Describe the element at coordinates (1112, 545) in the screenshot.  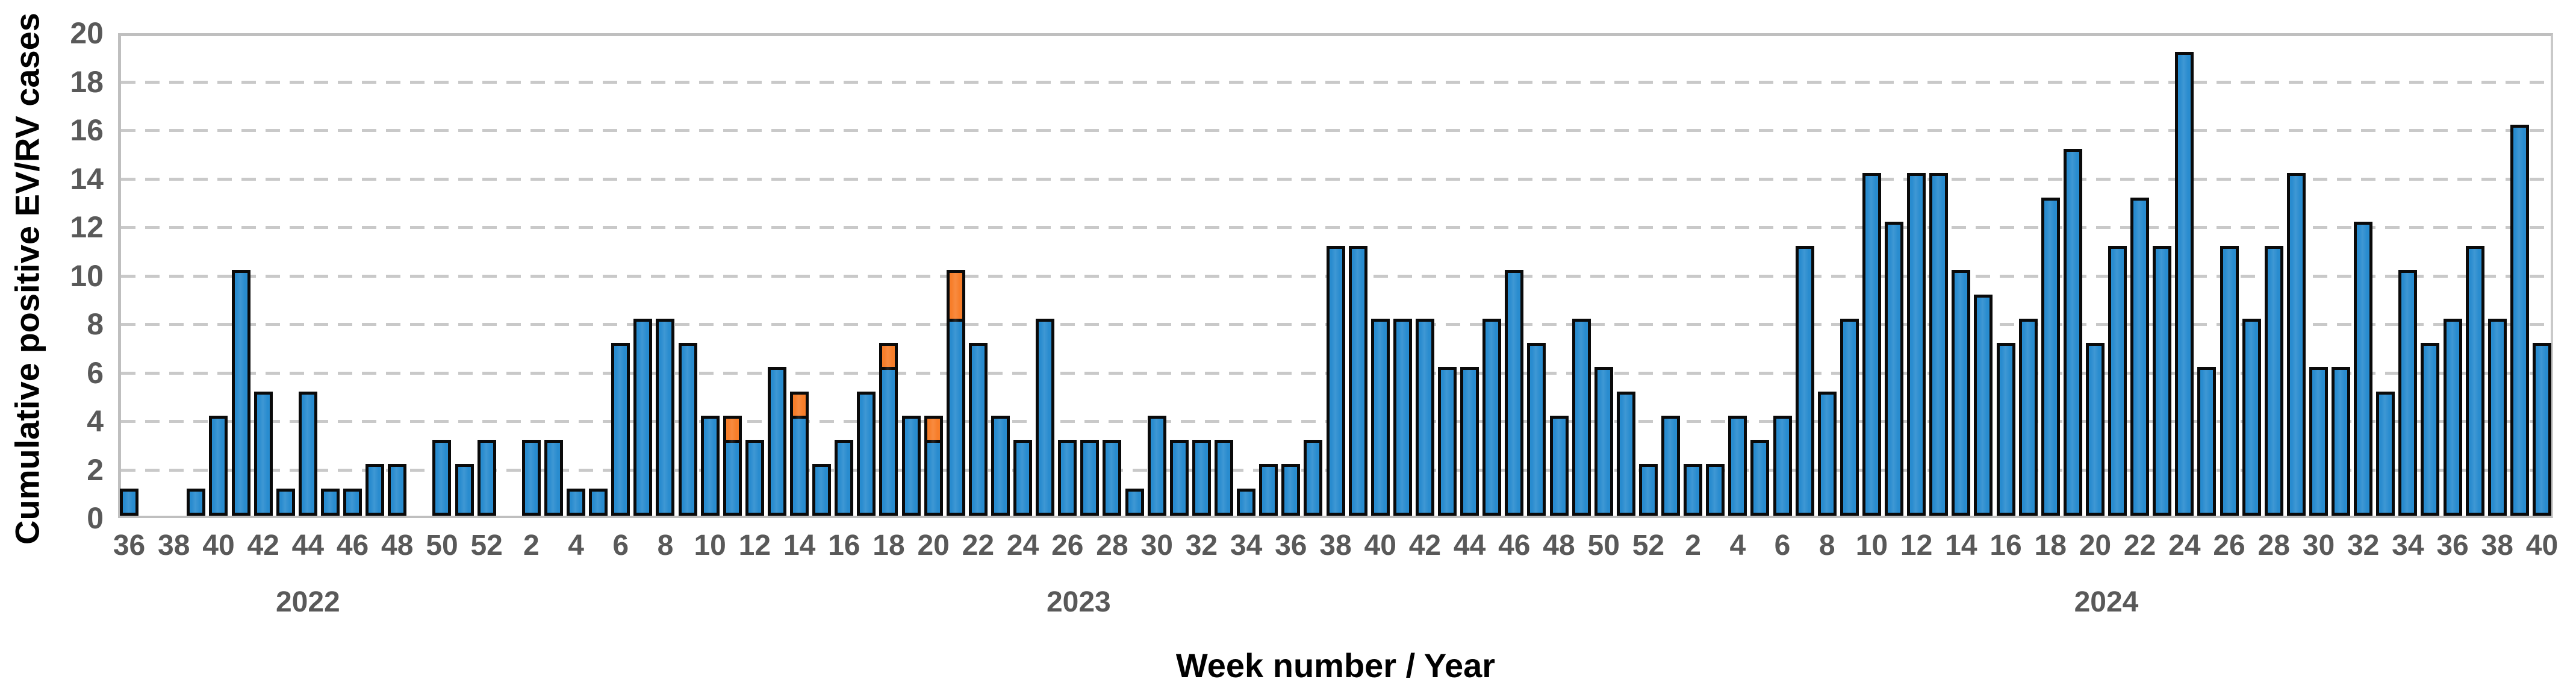
I see `x-tick-label-2023-w28: 28` at that location.